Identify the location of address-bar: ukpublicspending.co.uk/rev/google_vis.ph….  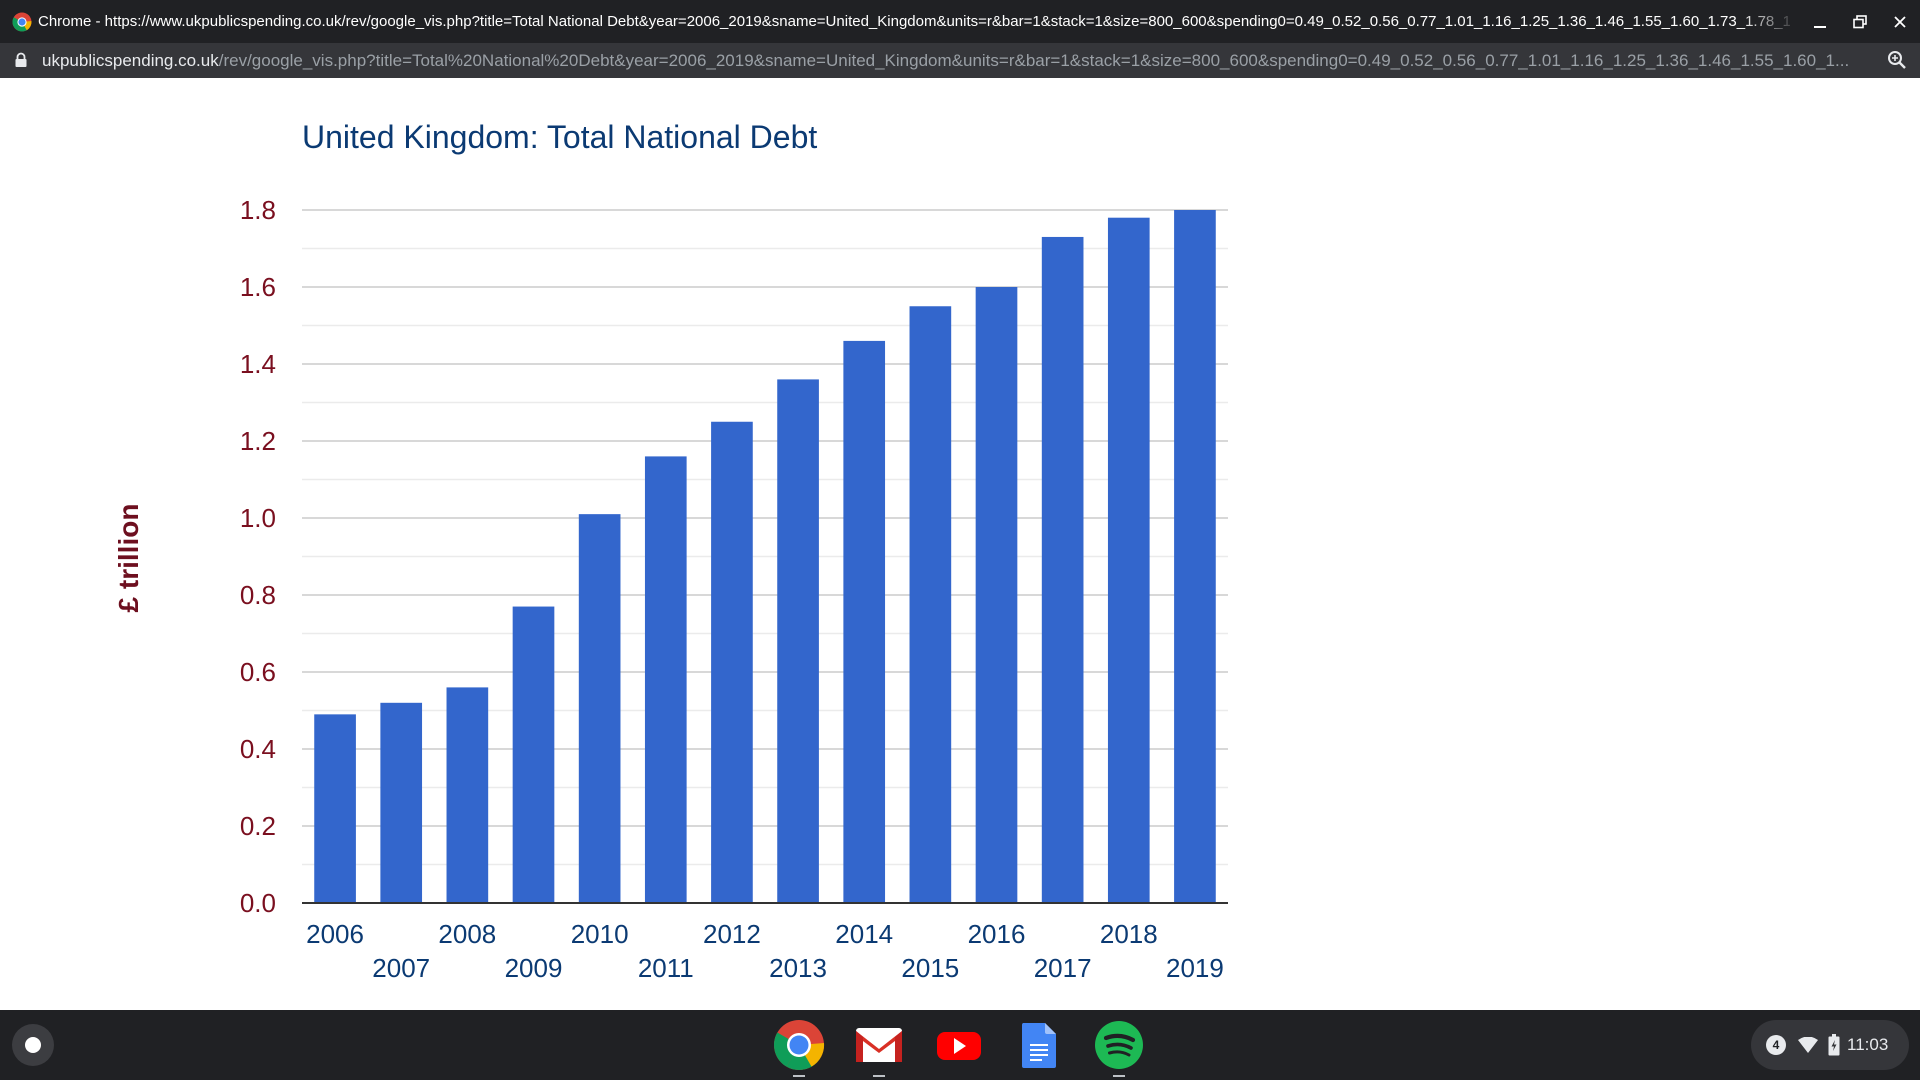
(960, 60).